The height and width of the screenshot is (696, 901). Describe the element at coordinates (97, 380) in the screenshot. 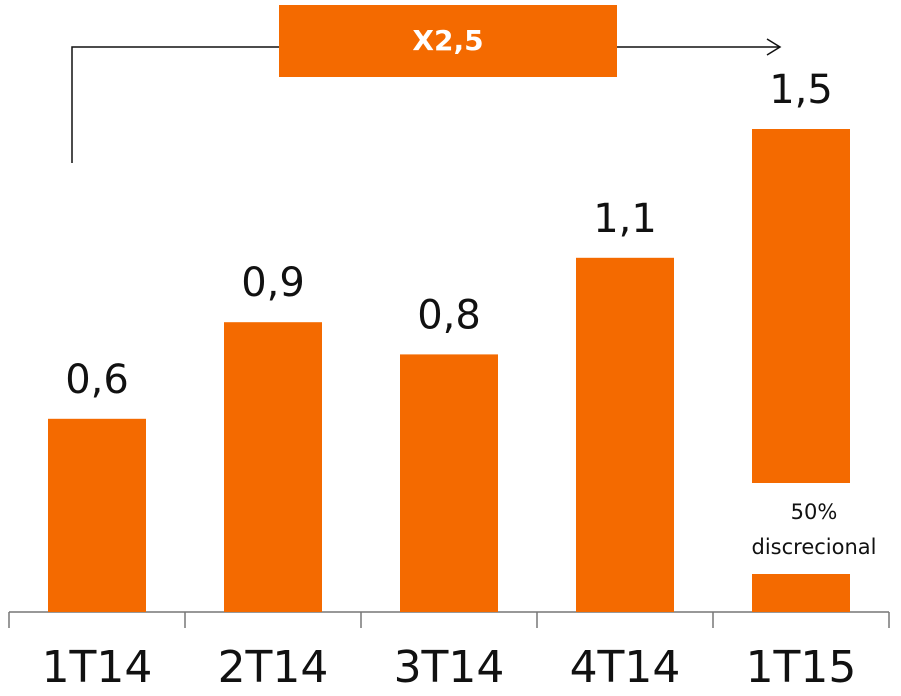

I see `value-label: 0,6` at that location.